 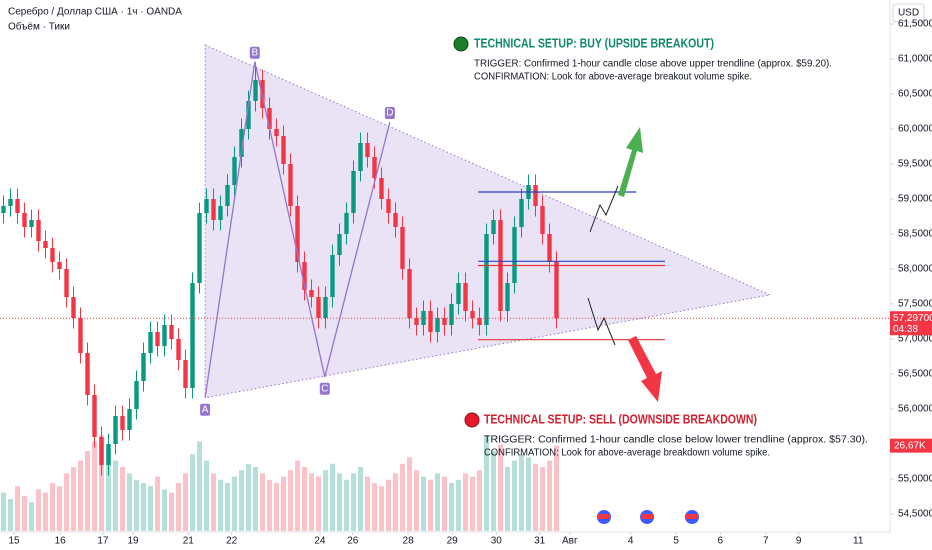 What do you see at coordinates (61, 541) in the screenshot?
I see `x-tick-label: 16` at bounding box center [61, 541].